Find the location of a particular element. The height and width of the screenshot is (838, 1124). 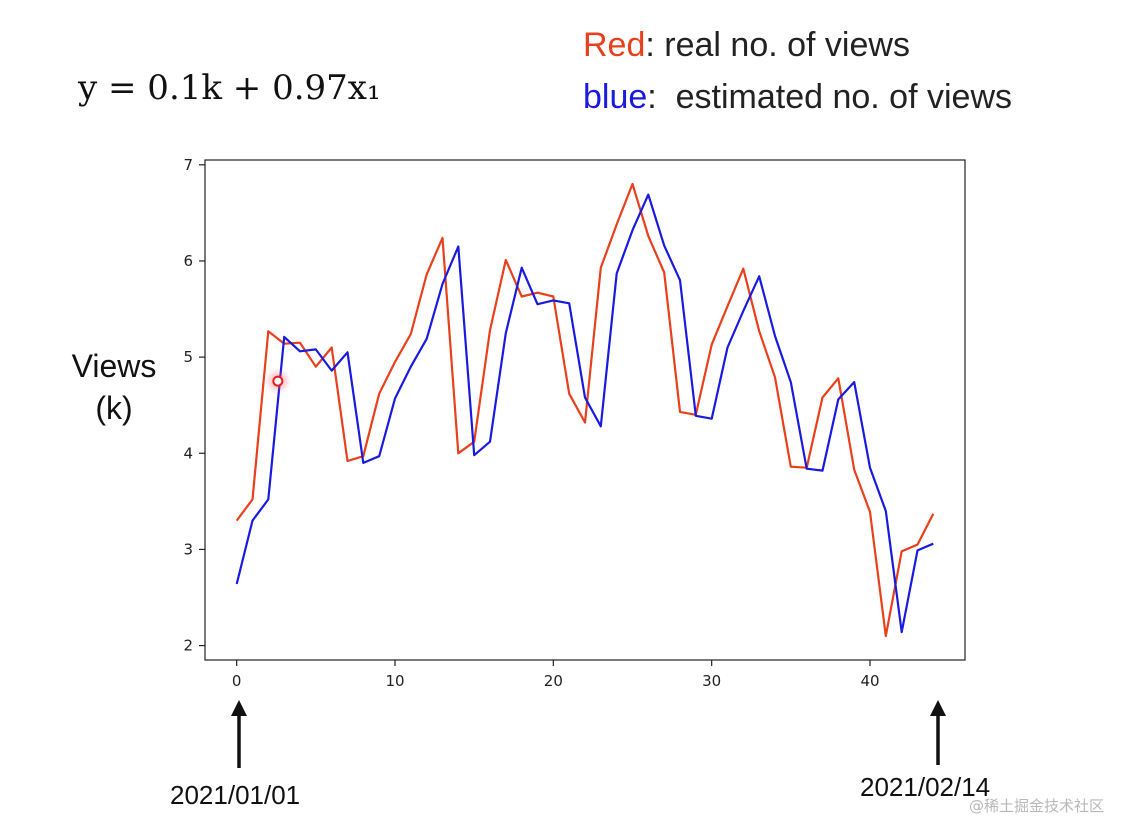

y-axis-label-line1: Views is located at coordinates (114, 366).